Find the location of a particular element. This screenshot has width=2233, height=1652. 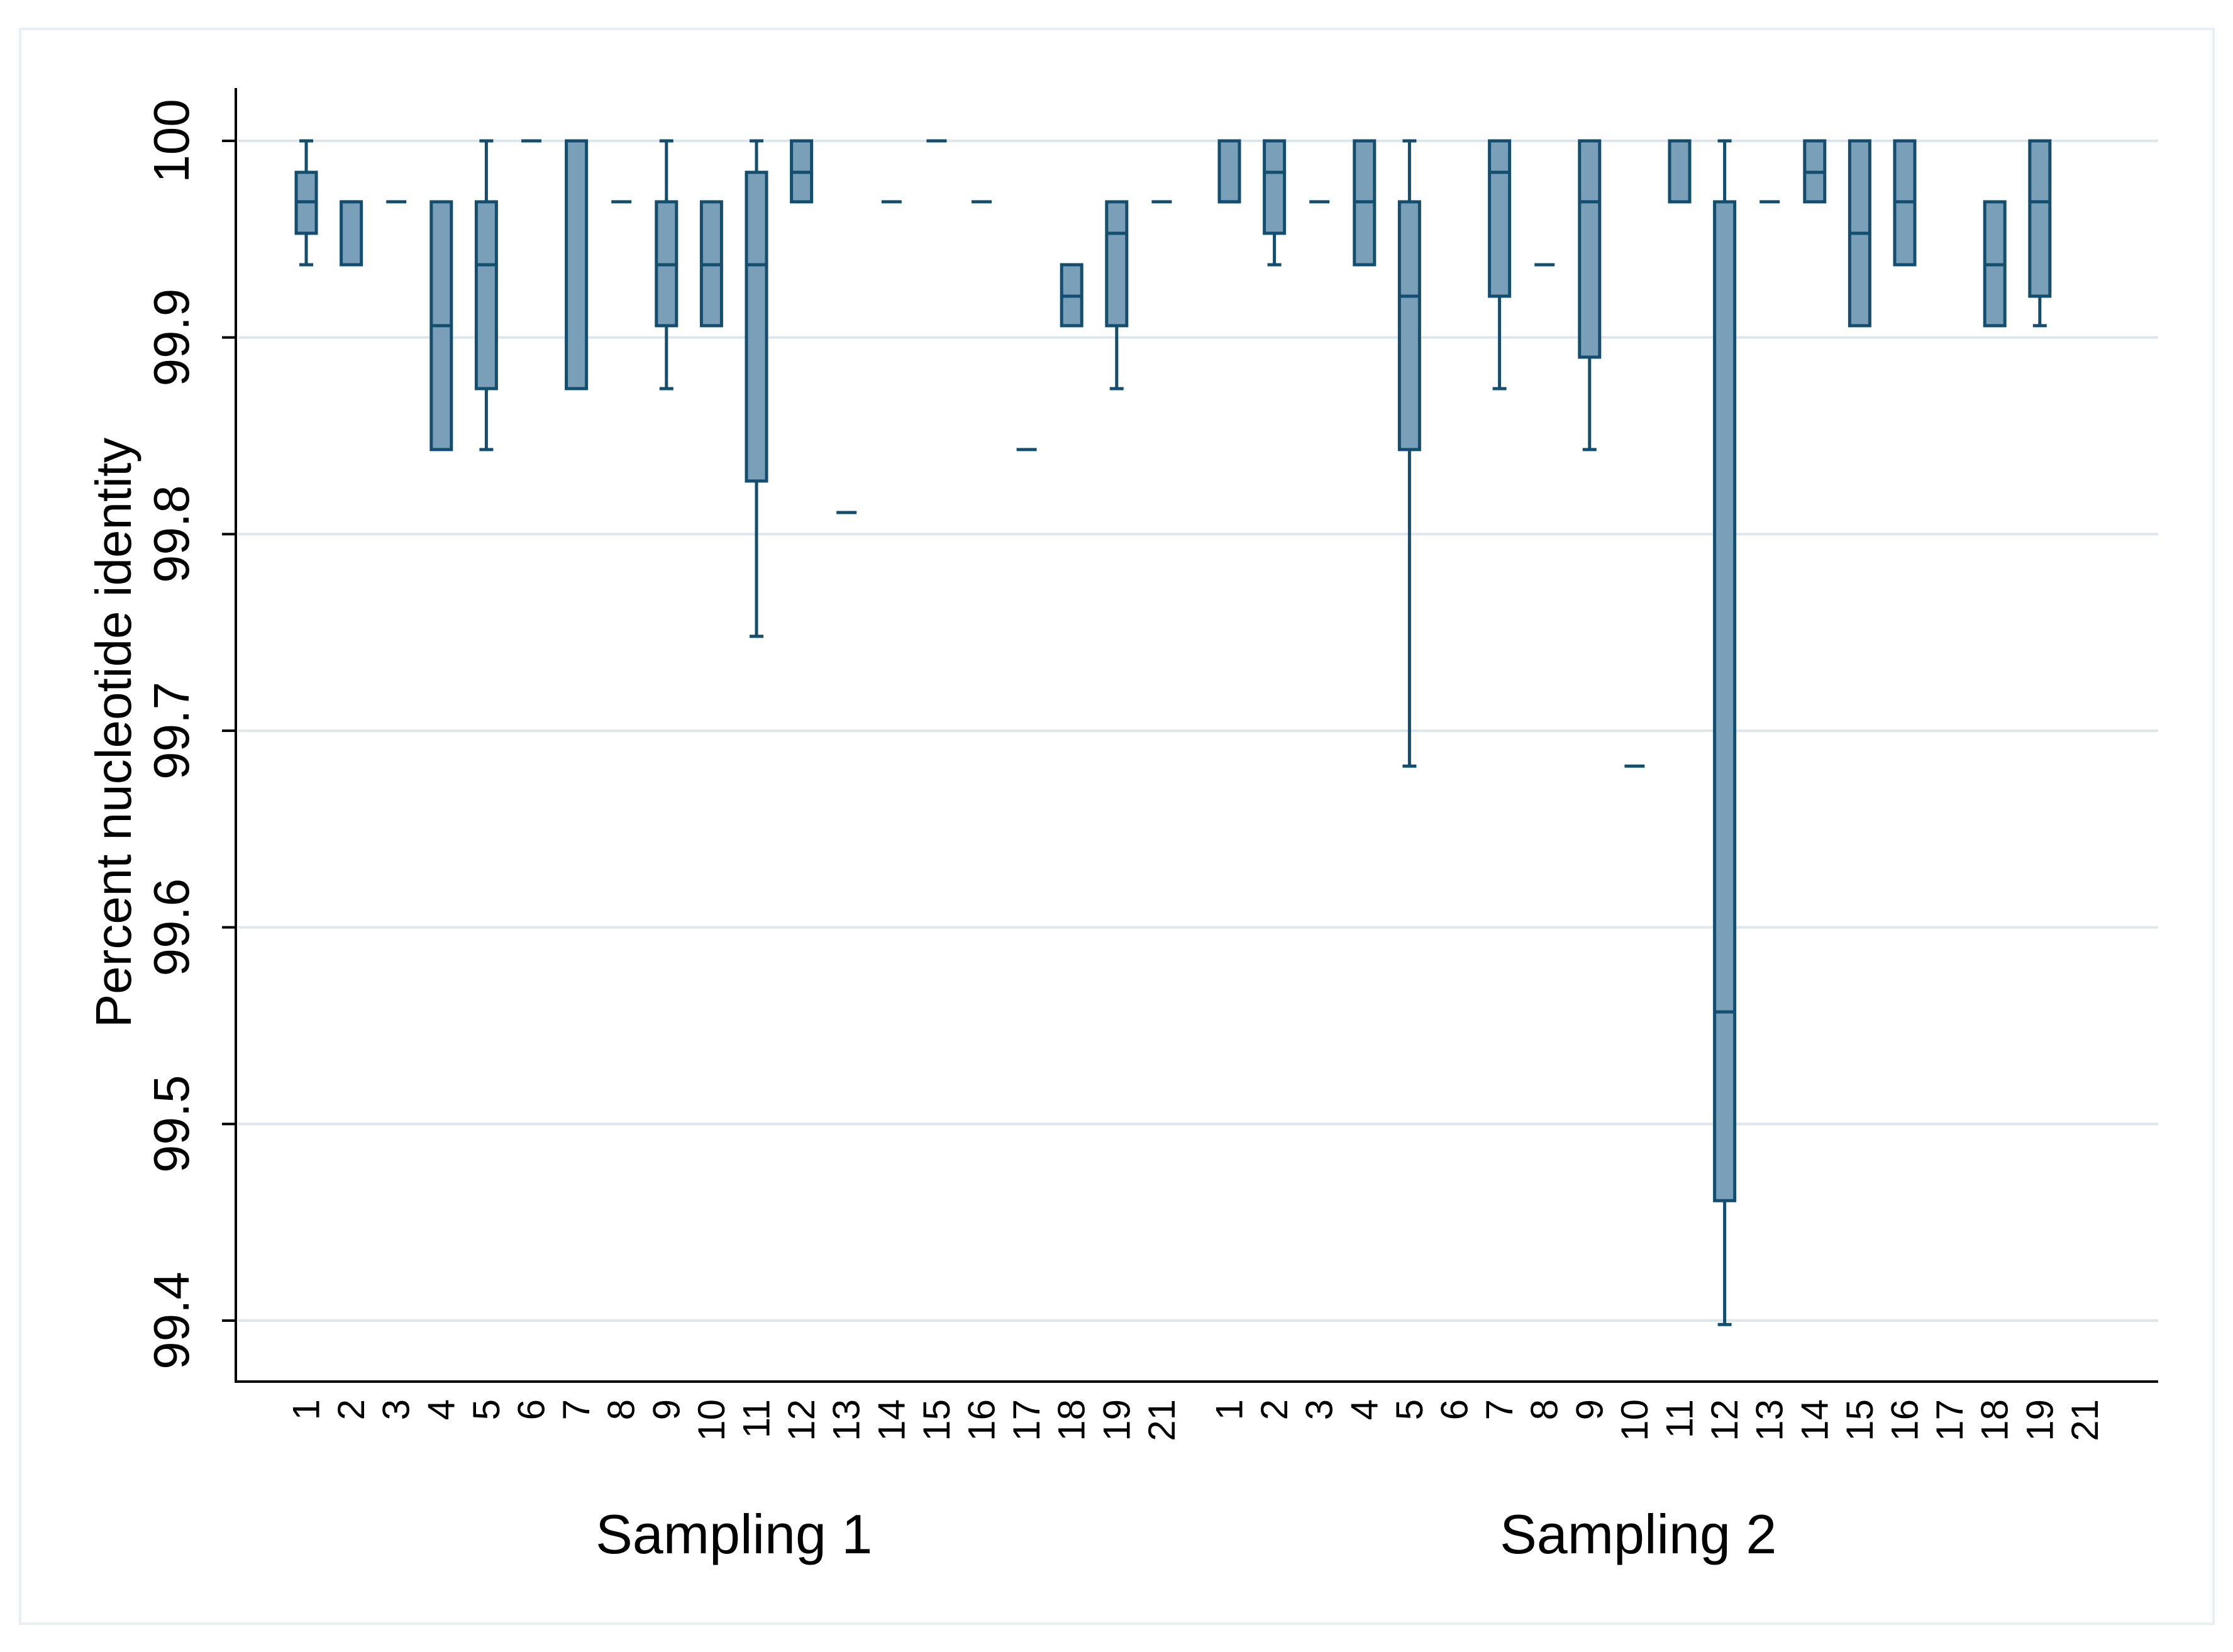

y-tick-label: 100 is located at coordinates (171, 140).